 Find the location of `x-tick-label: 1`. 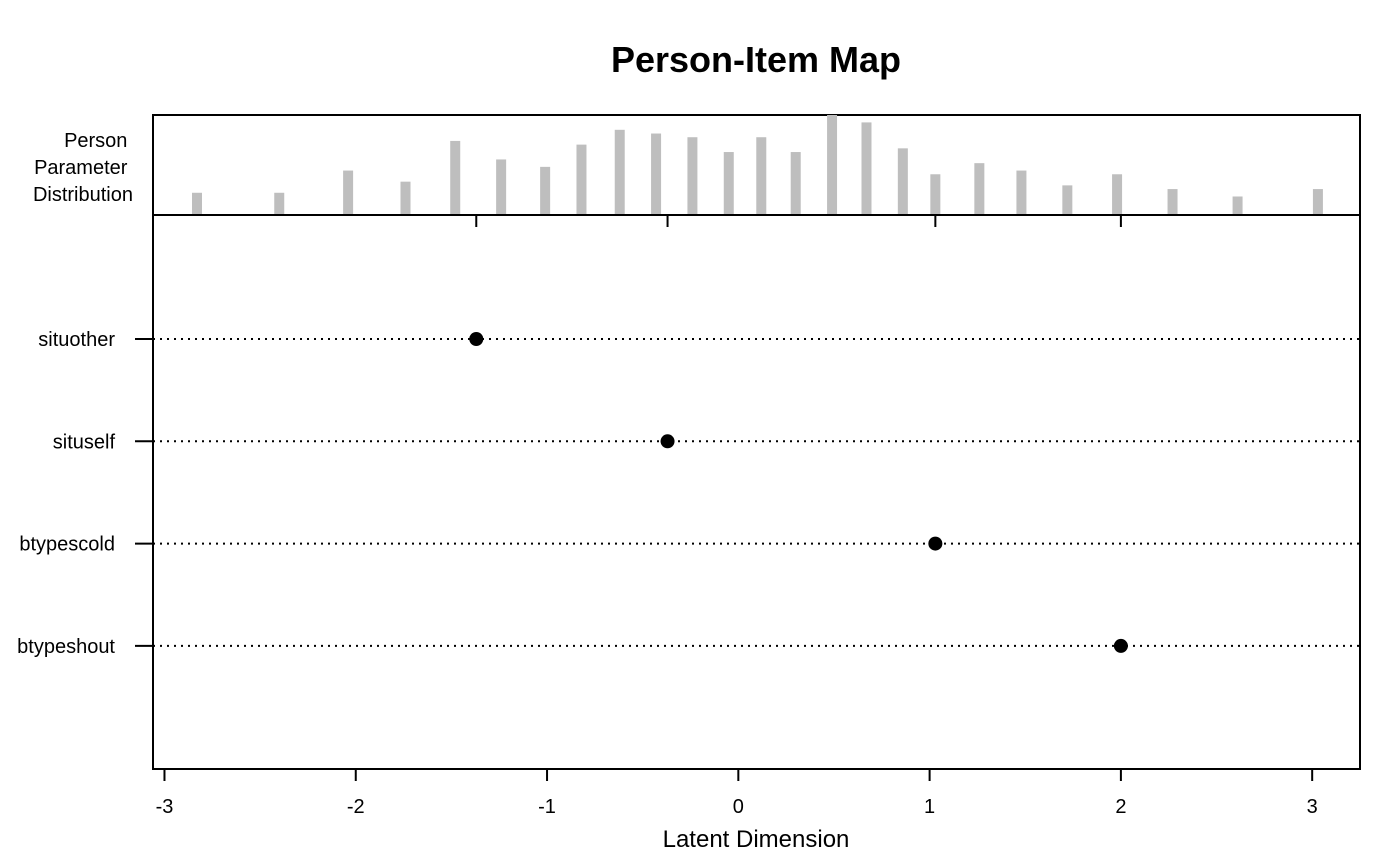

x-tick-label: 1 is located at coordinates (929, 807).